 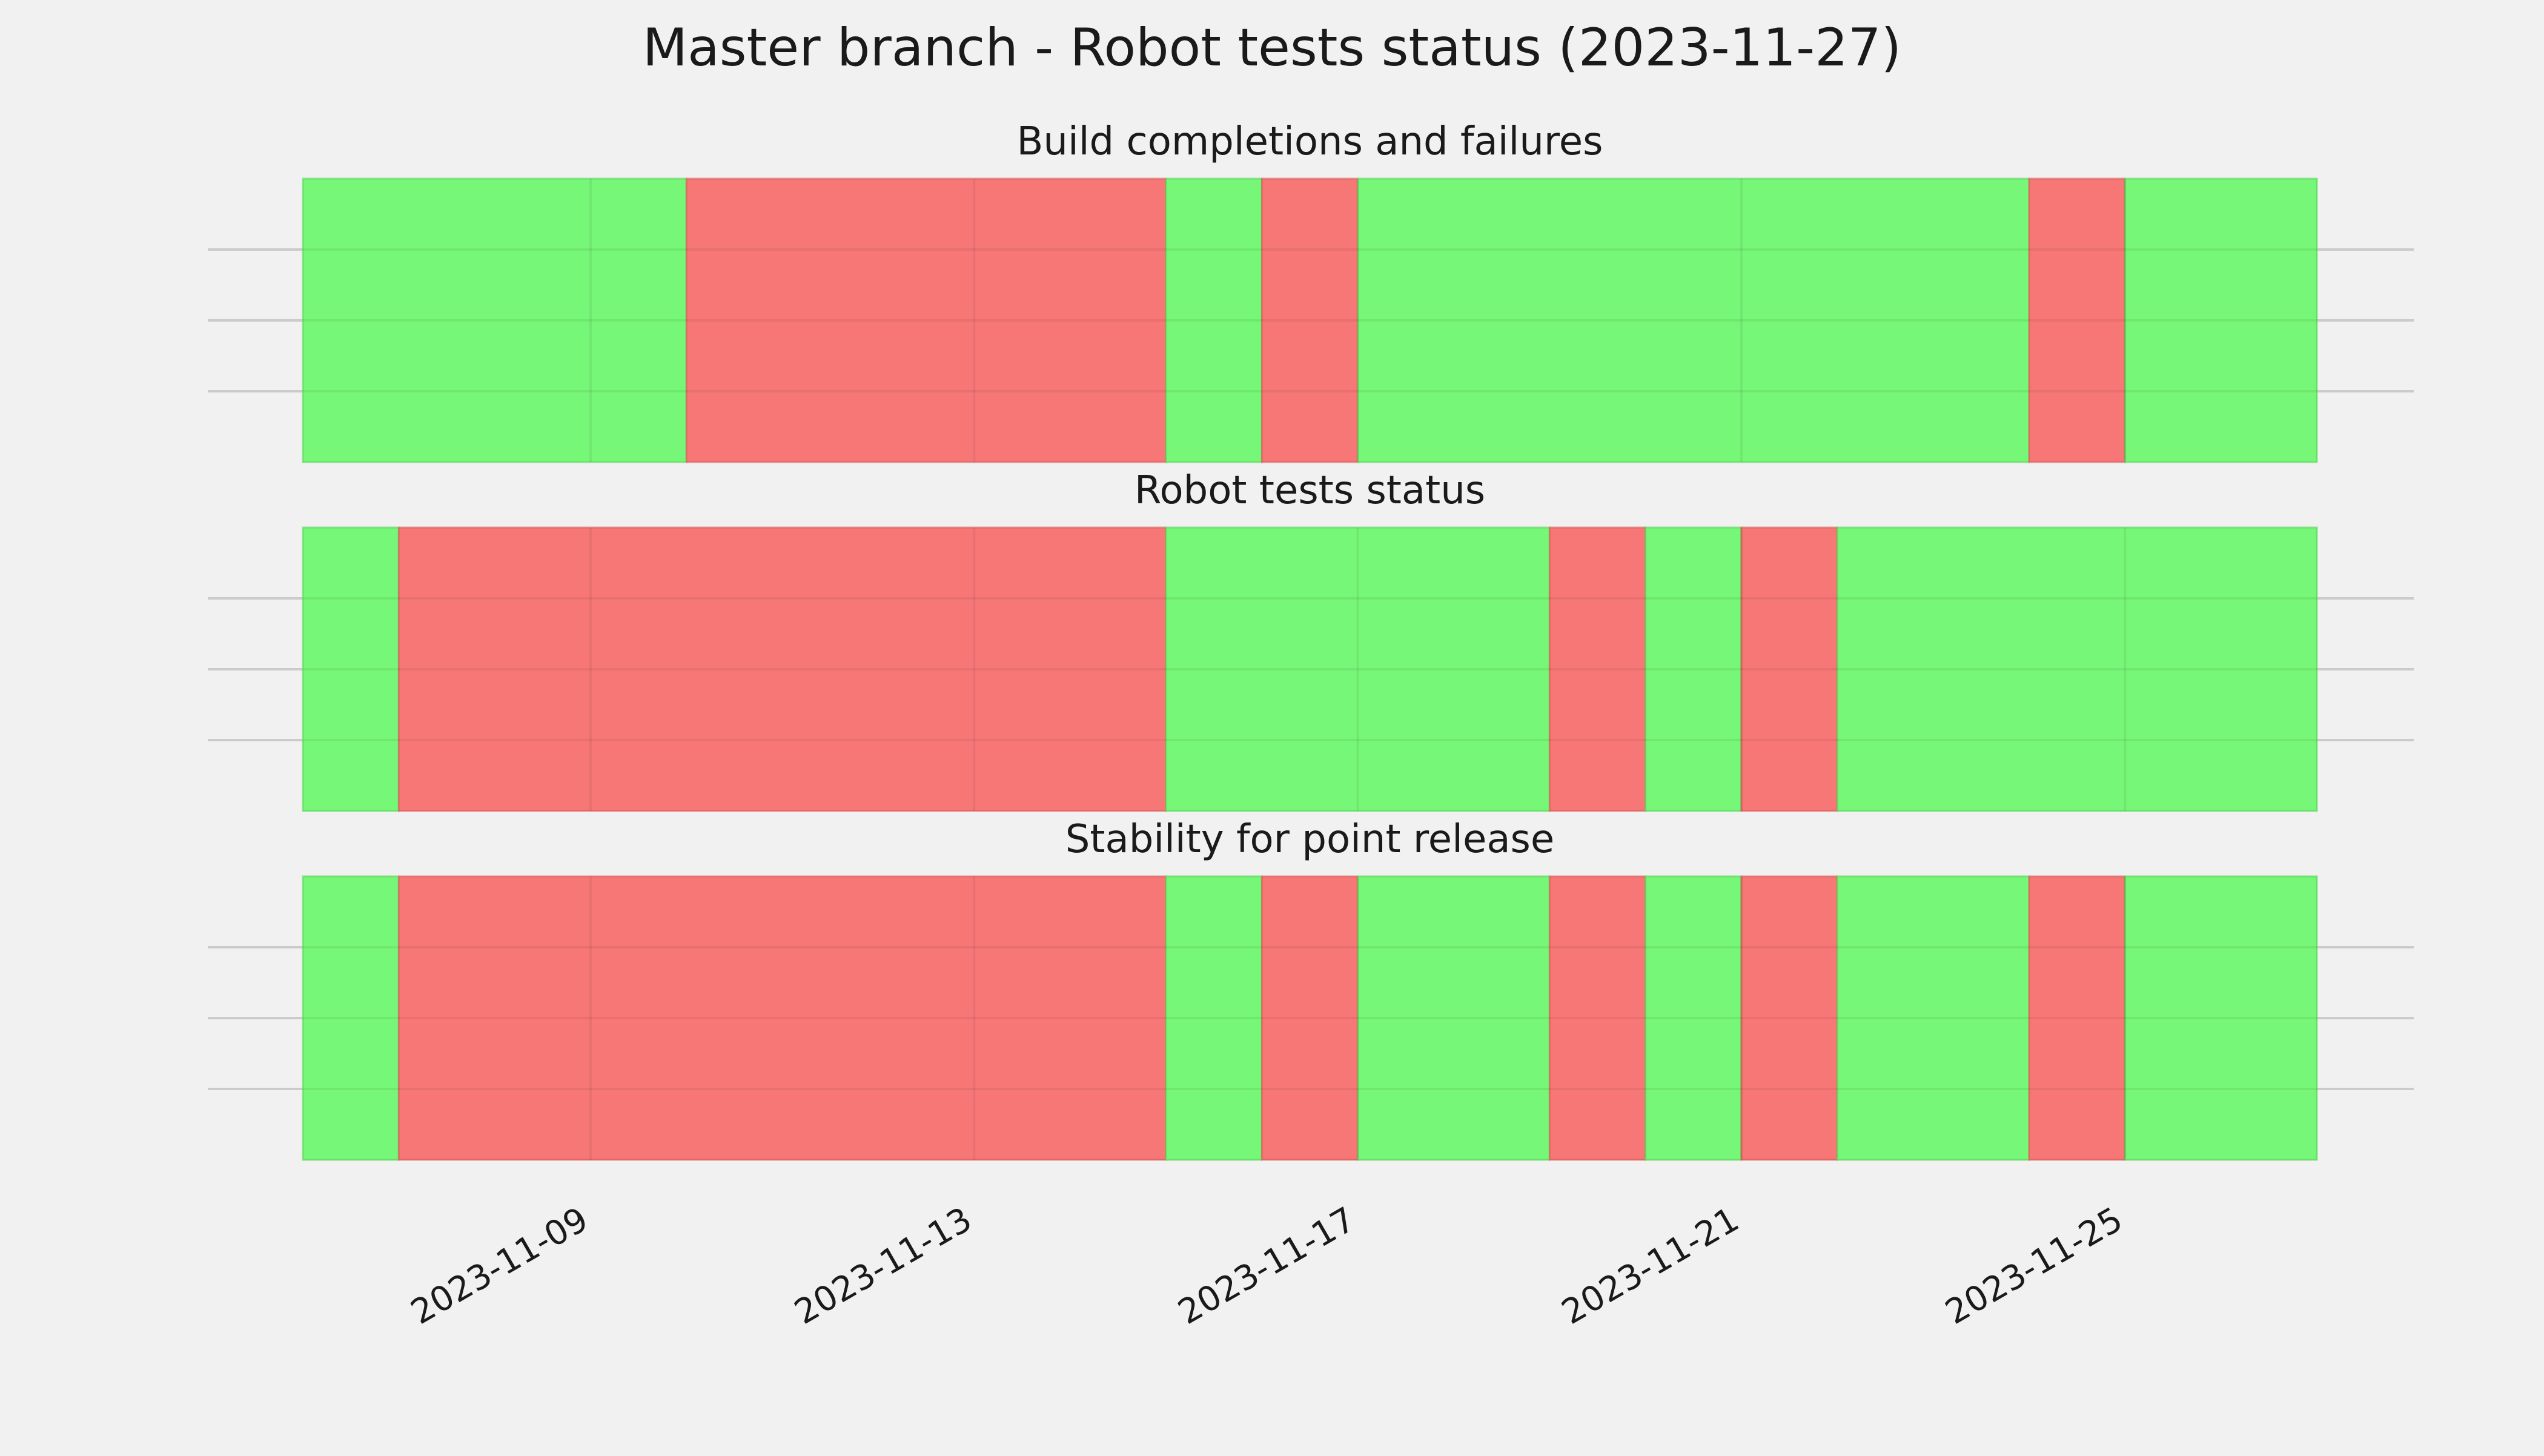 What do you see at coordinates (1650, 1266) in the screenshot?
I see `x-tick-label: 2023-11-21` at bounding box center [1650, 1266].